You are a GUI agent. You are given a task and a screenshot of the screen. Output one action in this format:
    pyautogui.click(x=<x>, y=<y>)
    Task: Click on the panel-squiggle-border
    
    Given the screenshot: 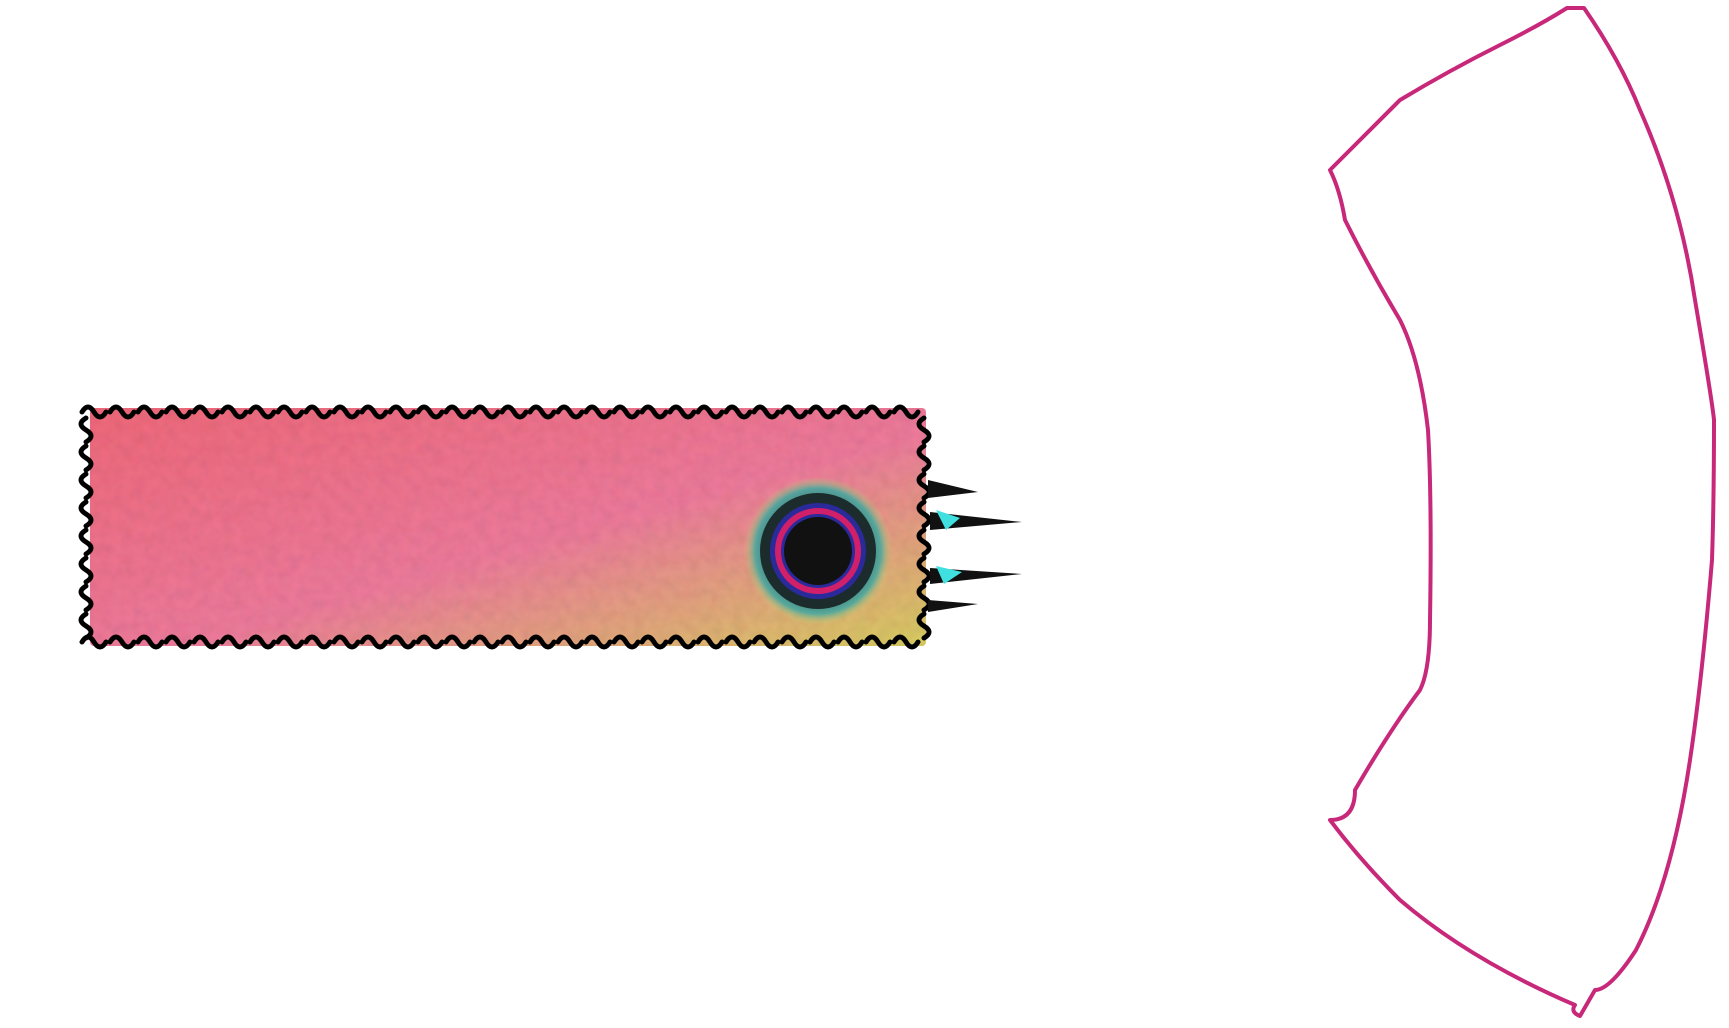 What is the action you would take?
    pyautogui.click(x=505, y=527)
    